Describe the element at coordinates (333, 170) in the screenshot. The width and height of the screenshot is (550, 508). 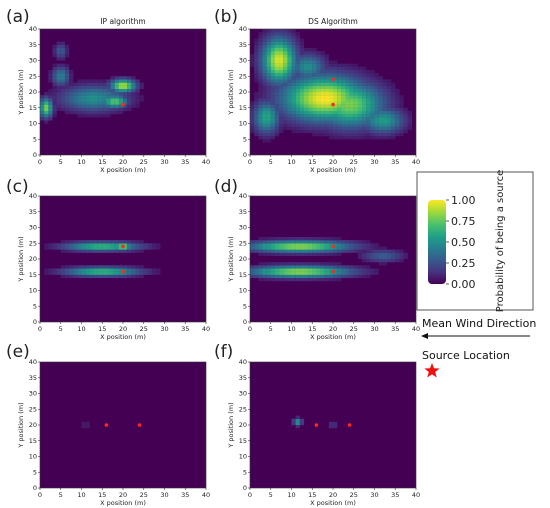
I see `x-axis-label: X position (m)` at that location.